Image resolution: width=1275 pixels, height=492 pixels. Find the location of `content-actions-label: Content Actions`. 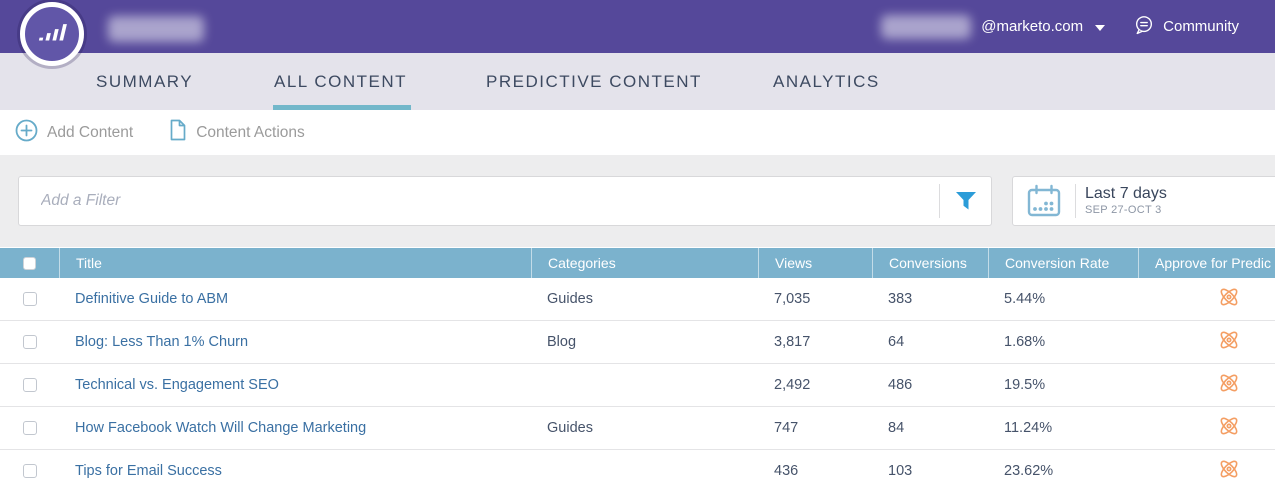

content-actions-label: Content Actions is located at coordinates (250, 132).